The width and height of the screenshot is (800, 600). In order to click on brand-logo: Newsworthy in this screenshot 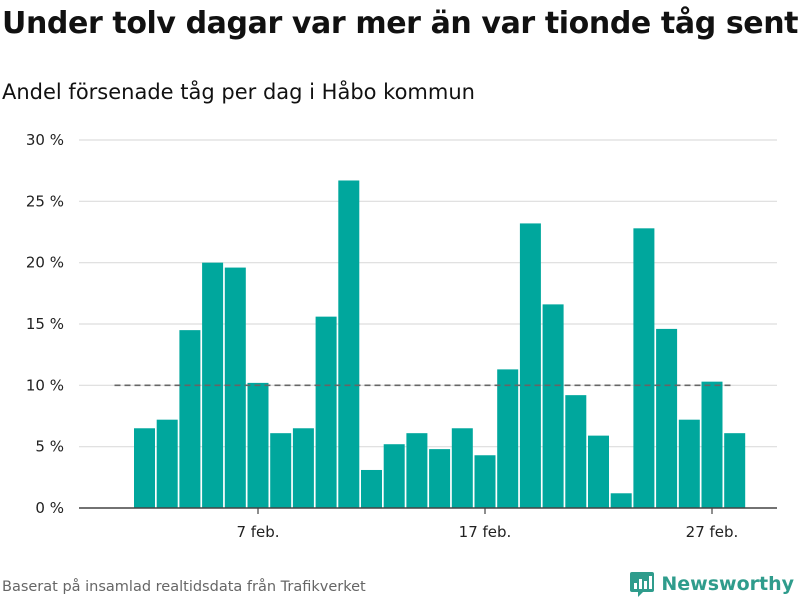, I will do `click(711, 584)`.